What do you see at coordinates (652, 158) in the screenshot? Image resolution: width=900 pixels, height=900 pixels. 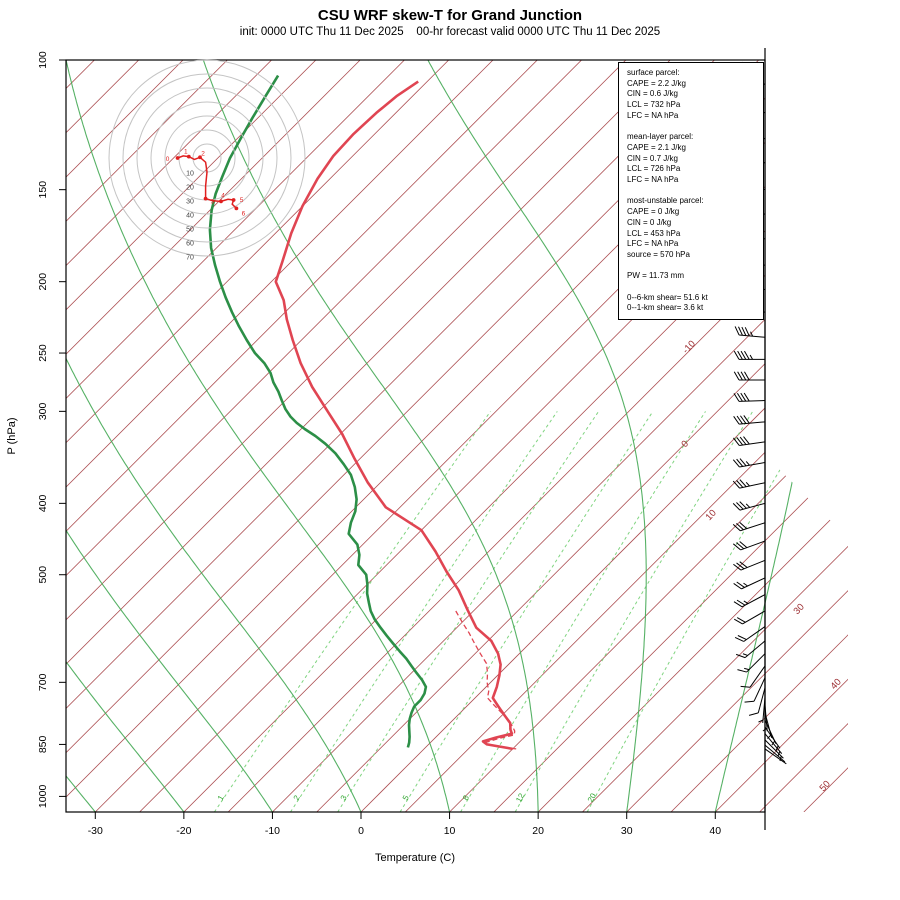 I see `info-line: CIN = 0.7 J/kg` at bounding box center [652, 158].